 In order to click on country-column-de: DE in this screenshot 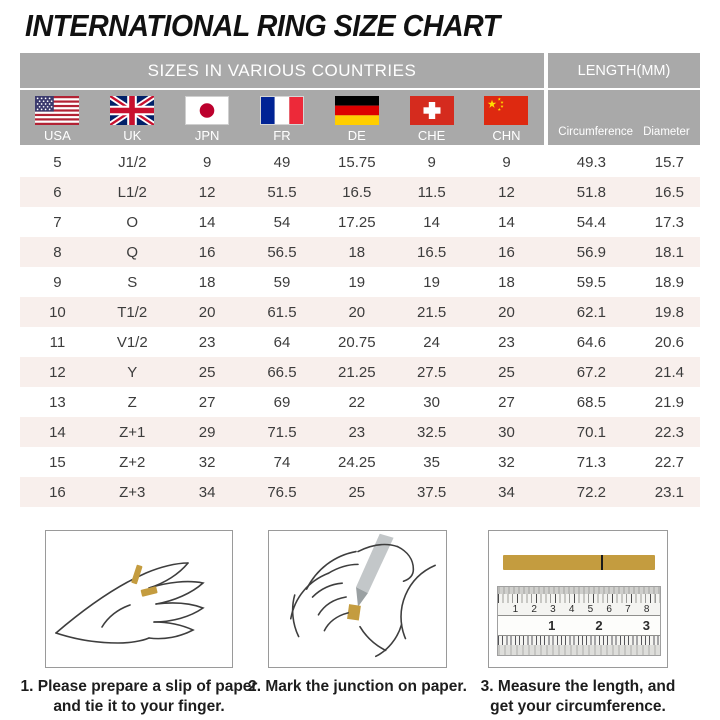, I will do `click(356, 117)`.